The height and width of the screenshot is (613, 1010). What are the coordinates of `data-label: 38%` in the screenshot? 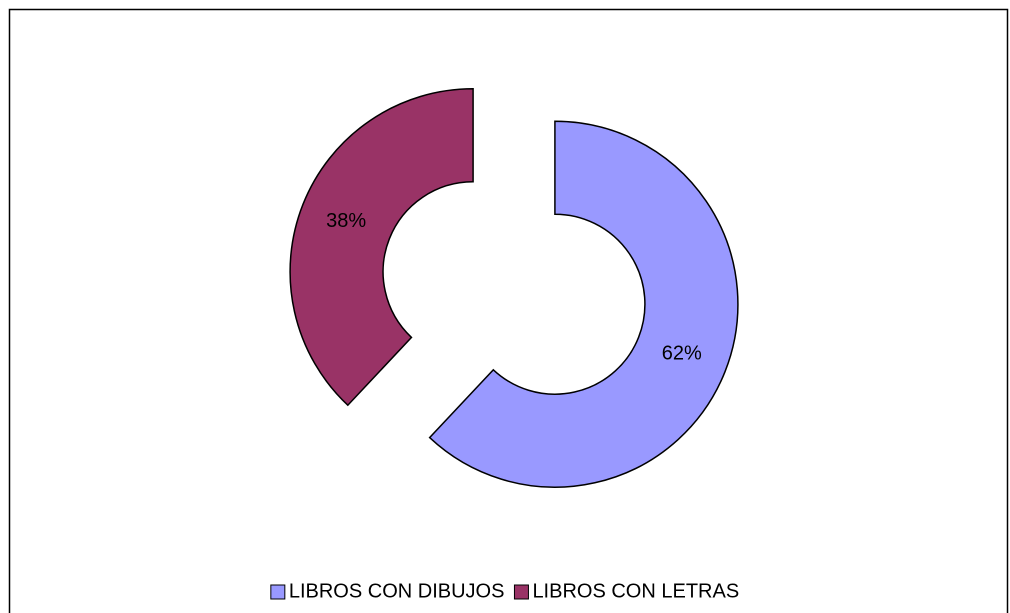 It's located at (346, 221).